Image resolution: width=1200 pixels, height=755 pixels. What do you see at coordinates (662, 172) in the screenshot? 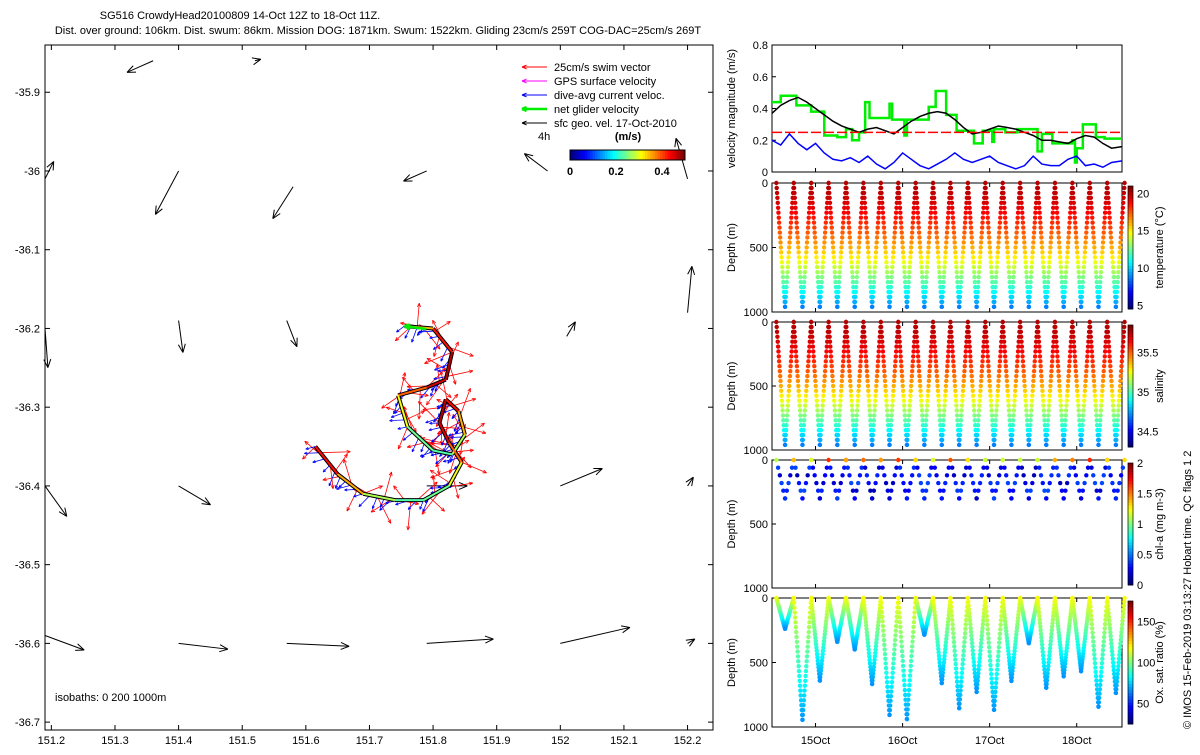
I see `colorbar-tick-label: 0.4` at bounding box center [662, 172].